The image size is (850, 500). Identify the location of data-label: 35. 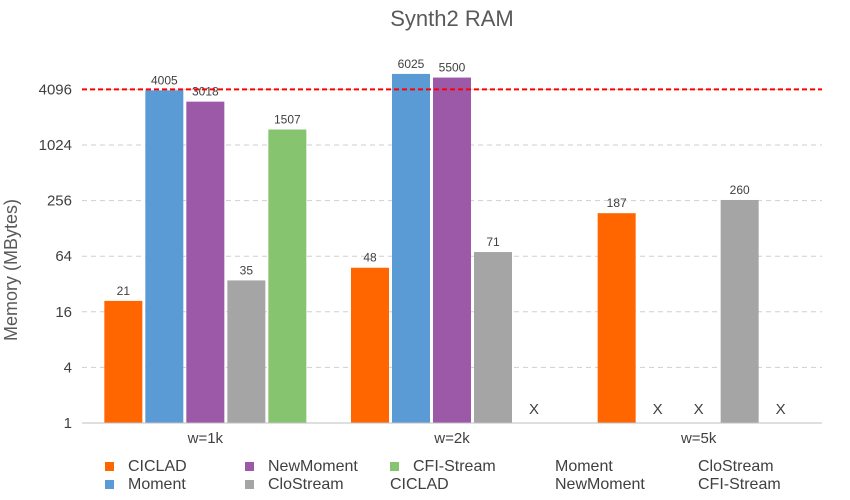
(247, 270).